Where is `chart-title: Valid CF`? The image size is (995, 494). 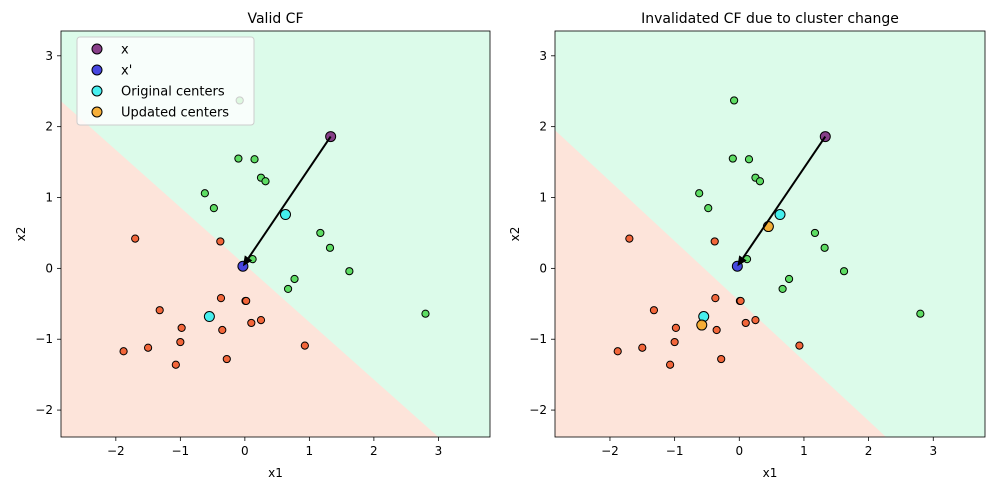 chart-title: Valid CF is located at coordinates (275, 19).